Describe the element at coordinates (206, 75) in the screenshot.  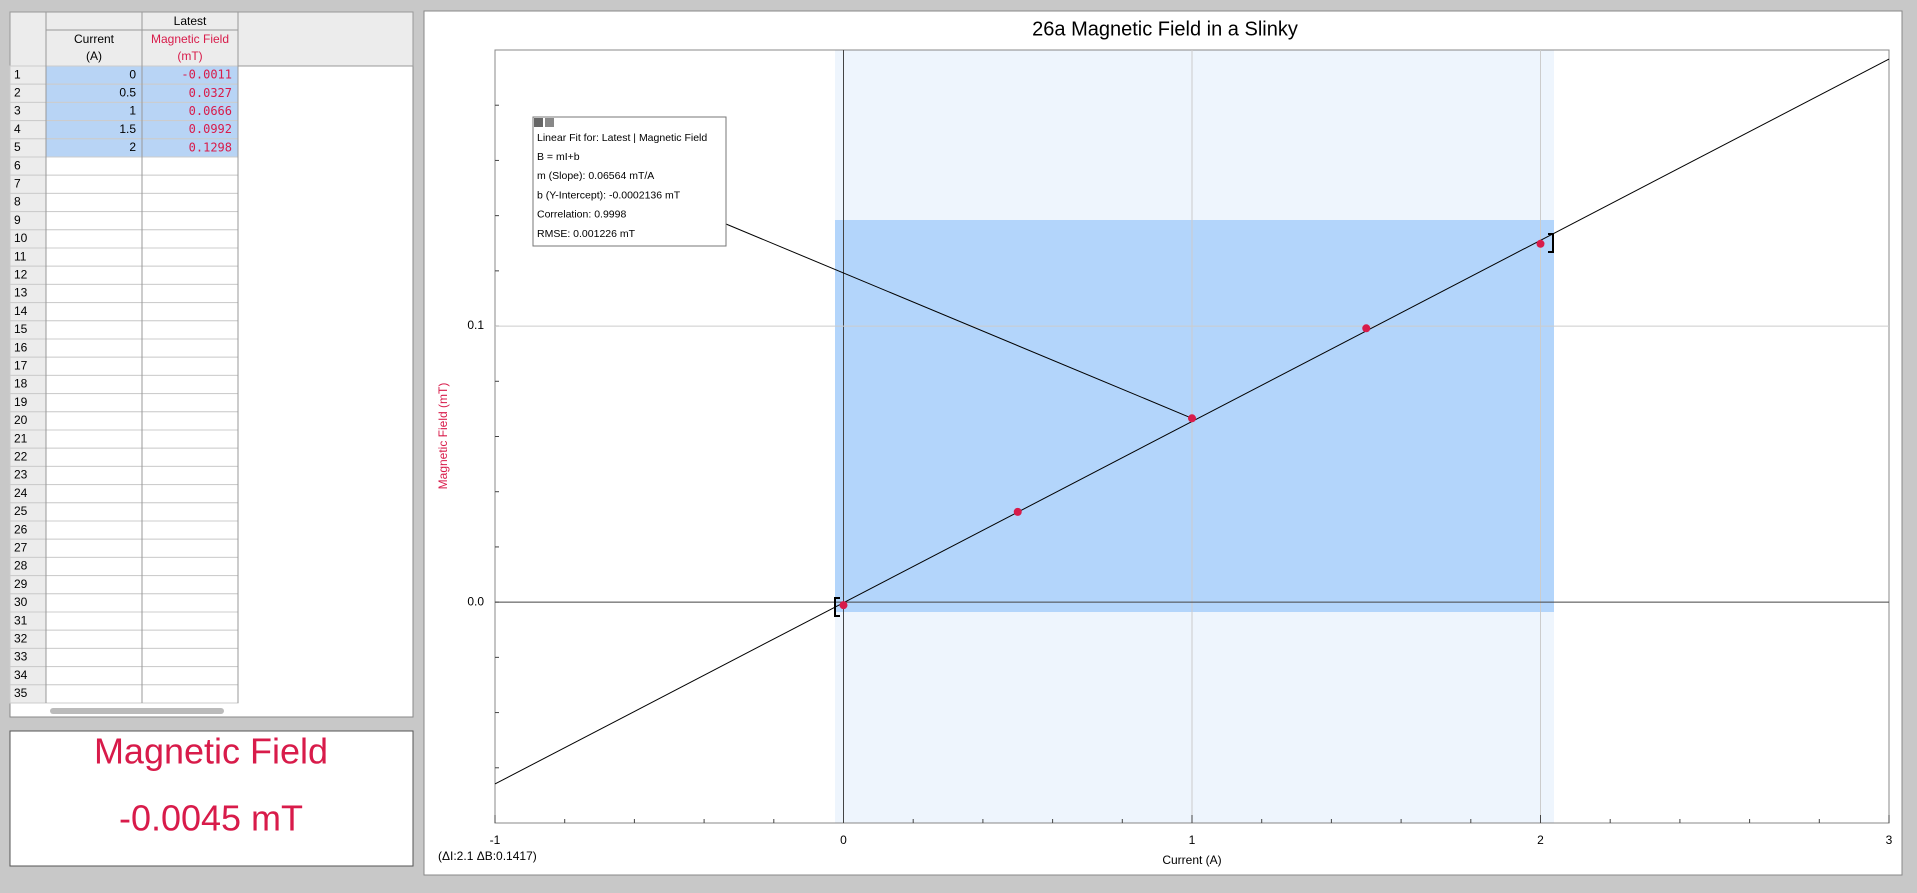
I see `cell-value: -0.0011` at that location.